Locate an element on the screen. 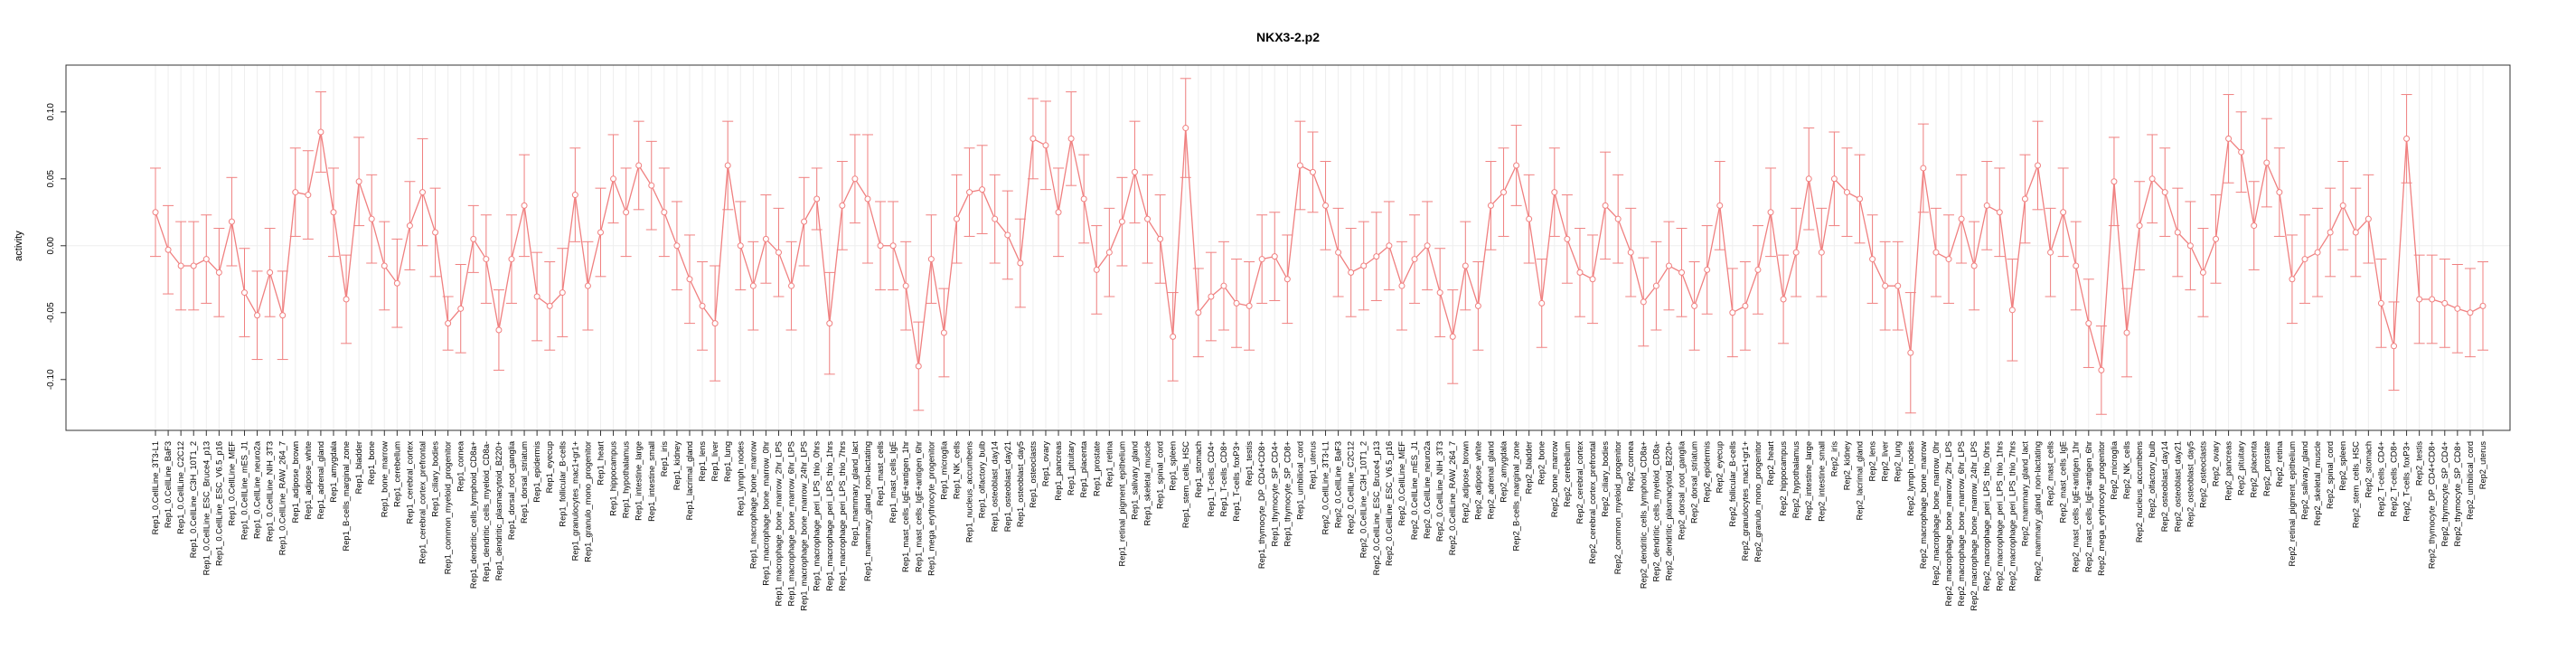  x-tick-label: Rep2_cerebral_cortex is located at coordinates (1580, 483).